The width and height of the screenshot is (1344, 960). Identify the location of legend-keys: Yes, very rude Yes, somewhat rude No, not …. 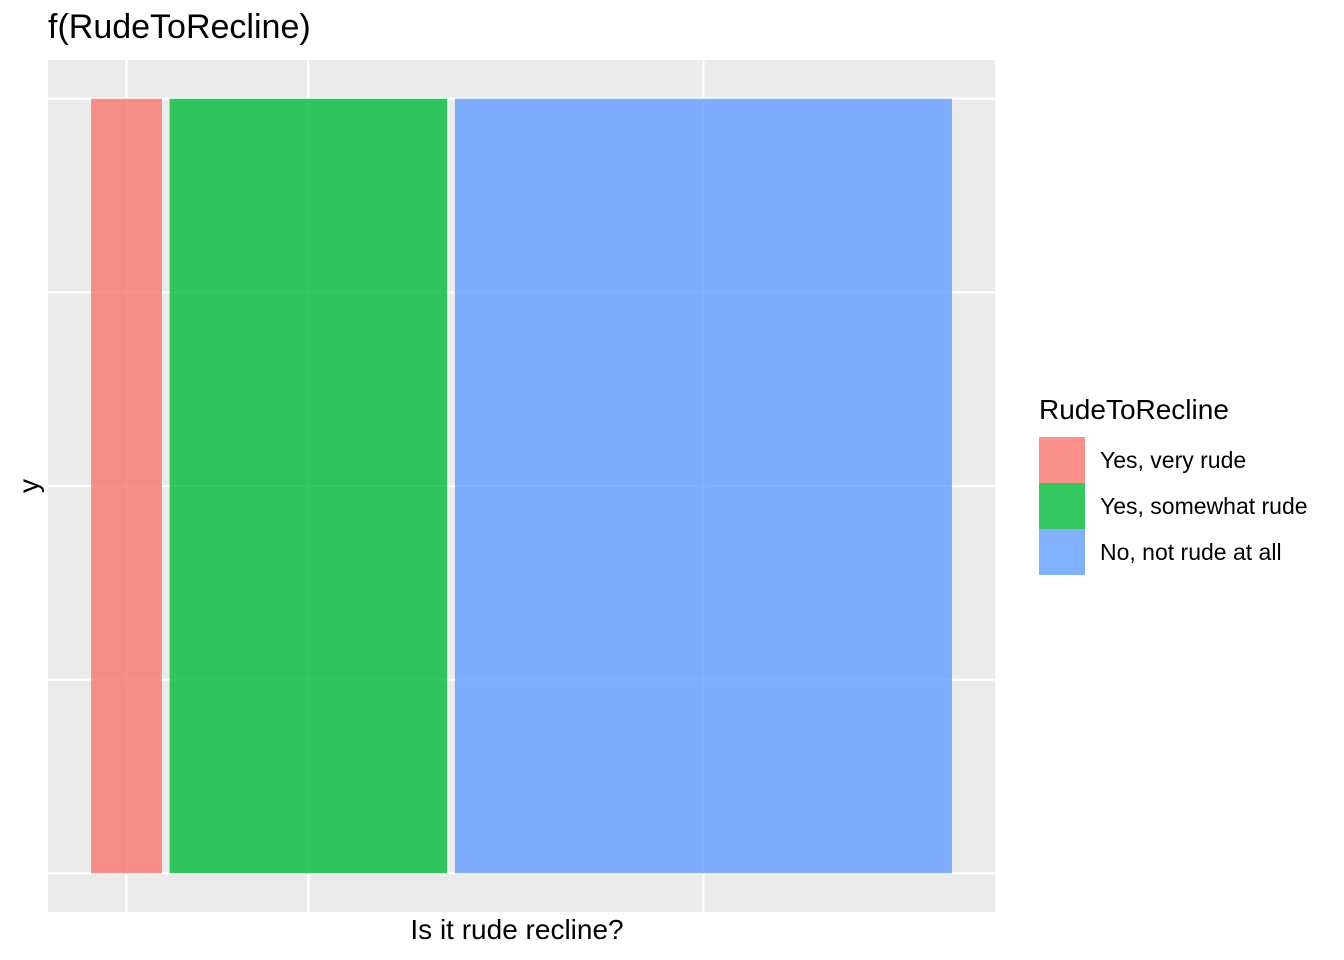
(1173, 506).